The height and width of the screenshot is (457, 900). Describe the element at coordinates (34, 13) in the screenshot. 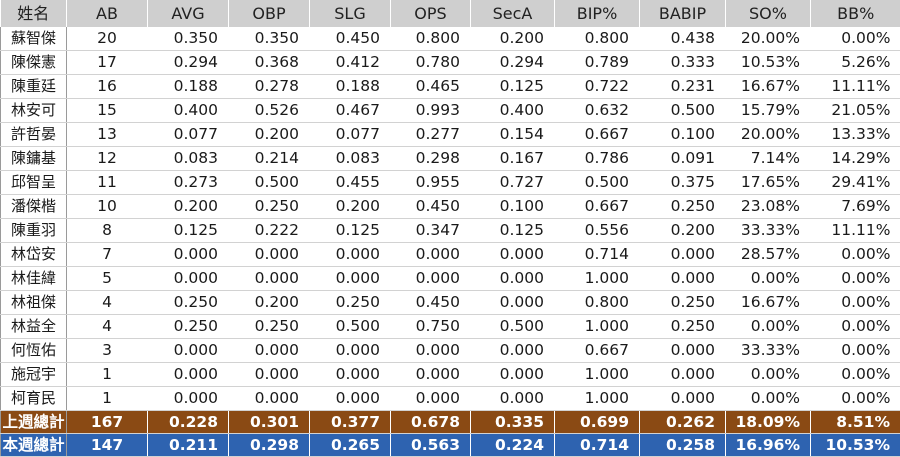

I see `header-name: 姓名` at that location.